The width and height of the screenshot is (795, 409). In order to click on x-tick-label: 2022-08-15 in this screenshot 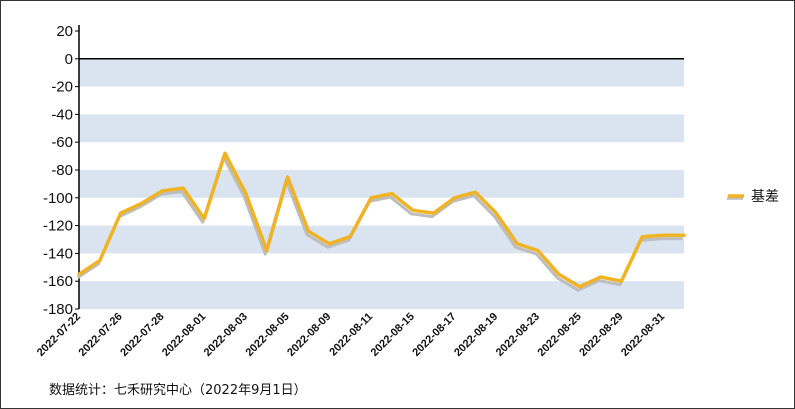, I will do `click(393, 335)`.